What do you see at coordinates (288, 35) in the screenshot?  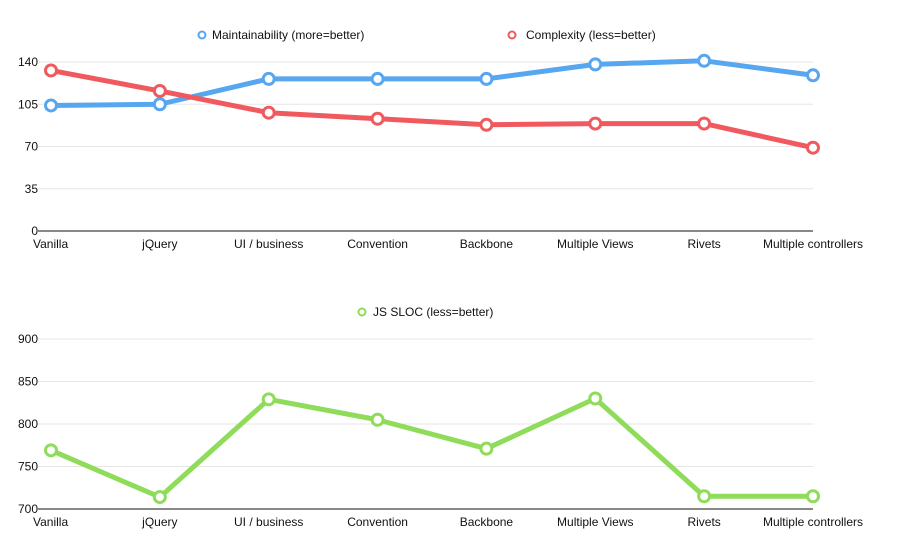 I see `chart0-legend-label: Maintainability (more=better)` at bounding box center [288, 35].